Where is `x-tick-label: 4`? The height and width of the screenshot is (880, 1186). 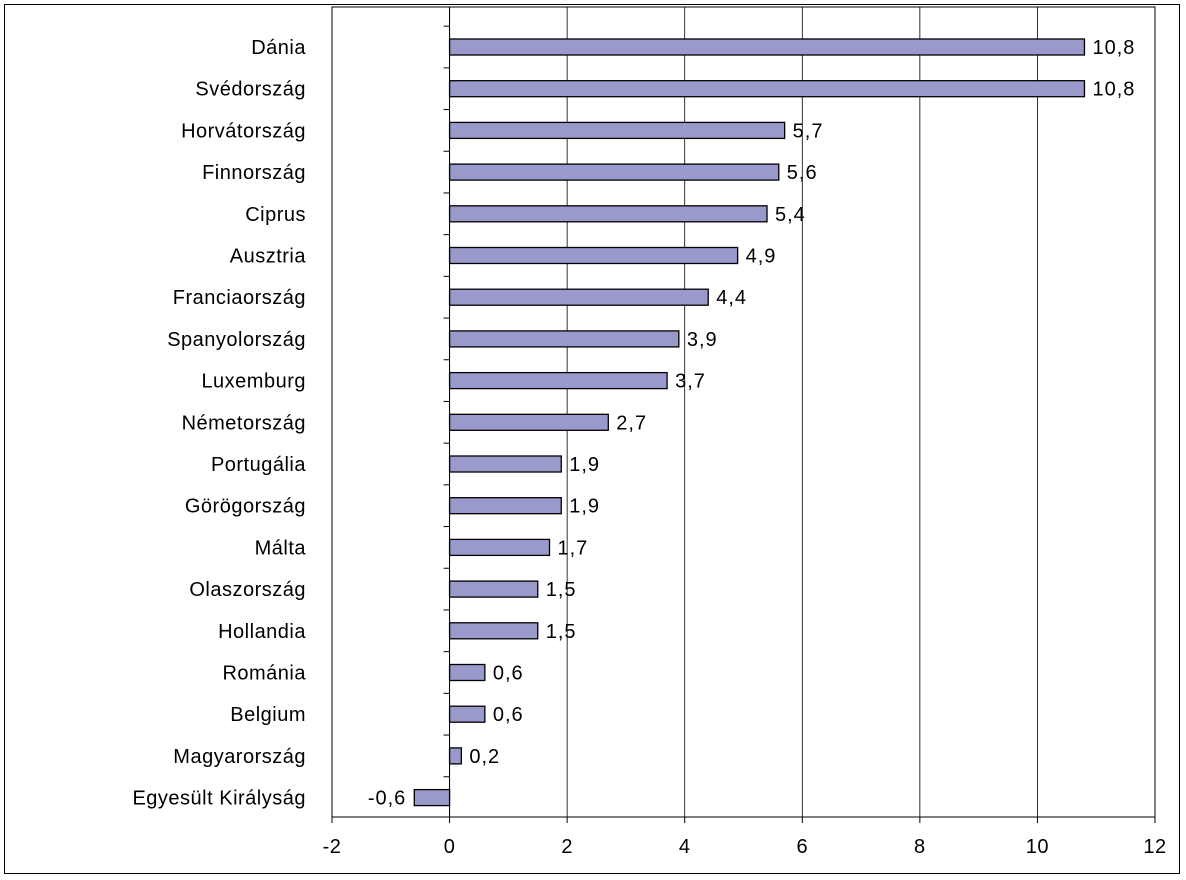
x-tick-label: 4 is located at coordinates (685, 847).